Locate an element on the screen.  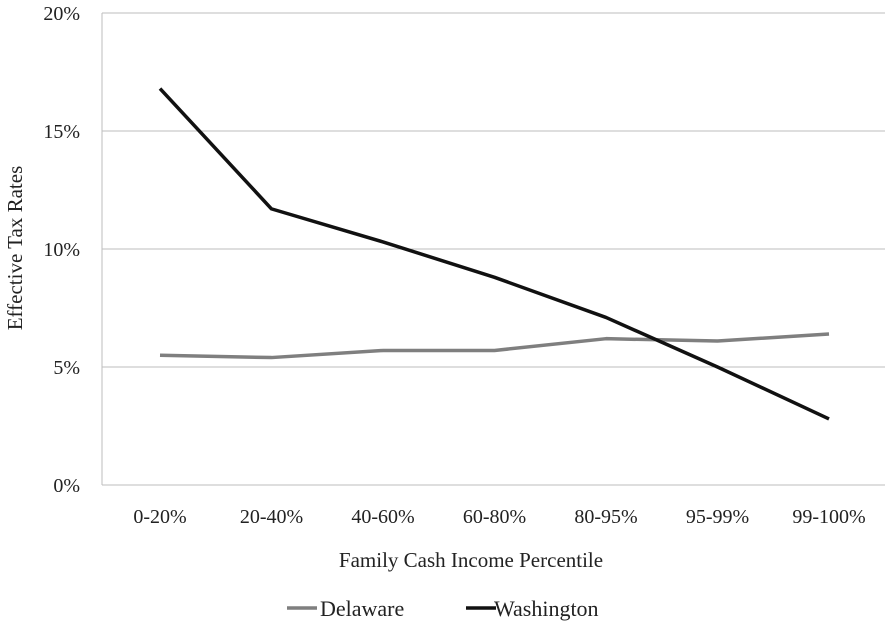
y-tick-label: 15% is located at coordinates (61, 132).